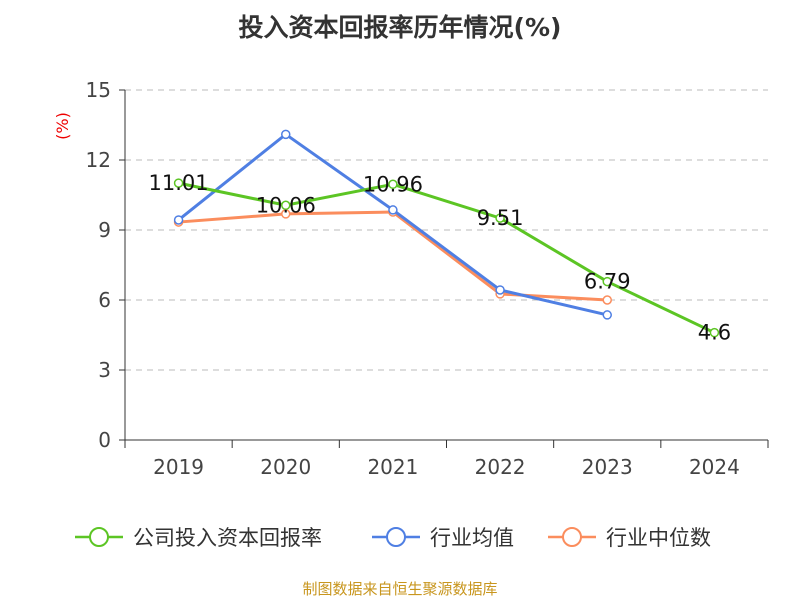 The width and height of the screenshot is (800, 600). Describe the element at coordinates (658, 538) in the screenshot. I see `legend-label: 行业中位数` at that location.